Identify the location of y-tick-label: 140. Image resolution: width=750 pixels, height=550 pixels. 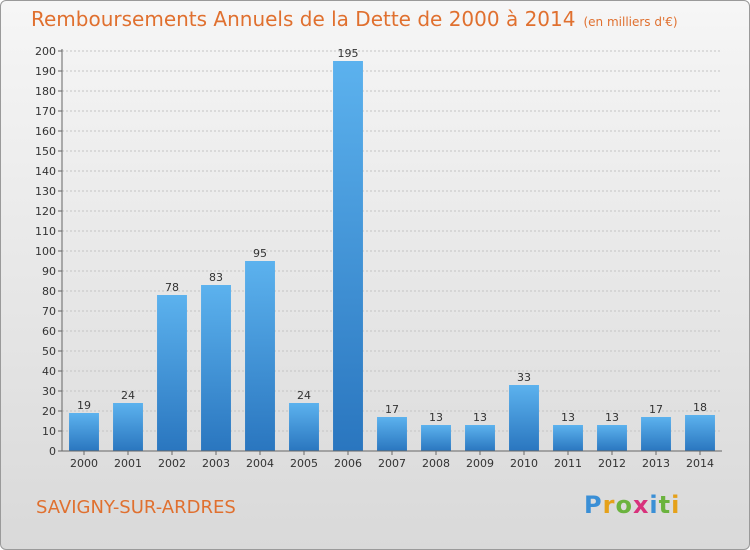
(45, 171).